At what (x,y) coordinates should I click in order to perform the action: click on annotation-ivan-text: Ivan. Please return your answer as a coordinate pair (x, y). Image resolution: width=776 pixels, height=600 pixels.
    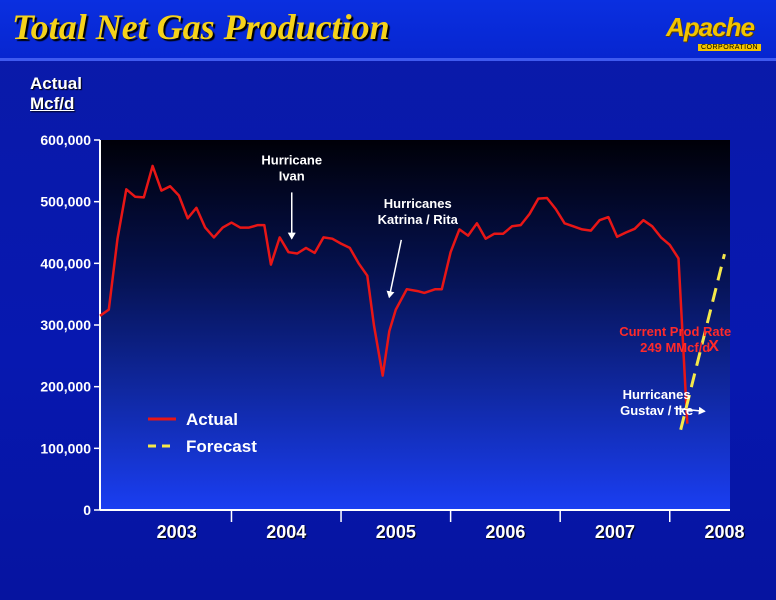
    Looking at the image, I should click on (292, 176).